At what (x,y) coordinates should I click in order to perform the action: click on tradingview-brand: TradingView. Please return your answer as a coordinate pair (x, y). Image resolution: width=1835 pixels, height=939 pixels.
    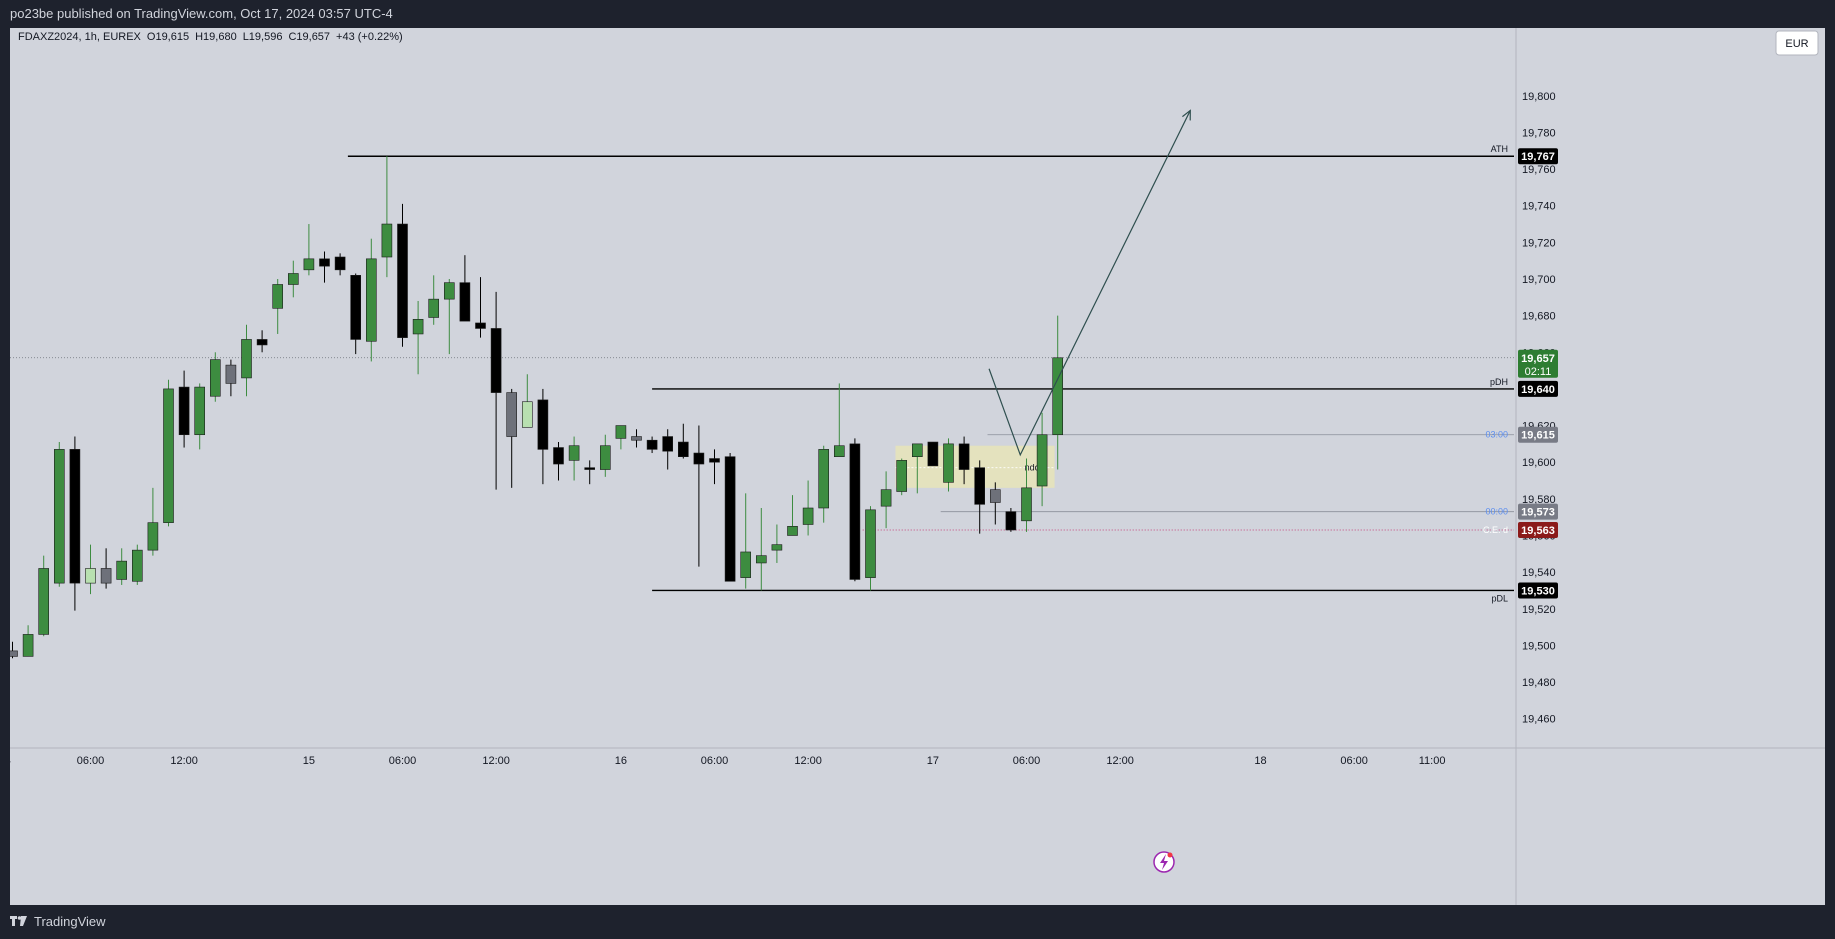
    Looking at the image, I should click on (58, 921).